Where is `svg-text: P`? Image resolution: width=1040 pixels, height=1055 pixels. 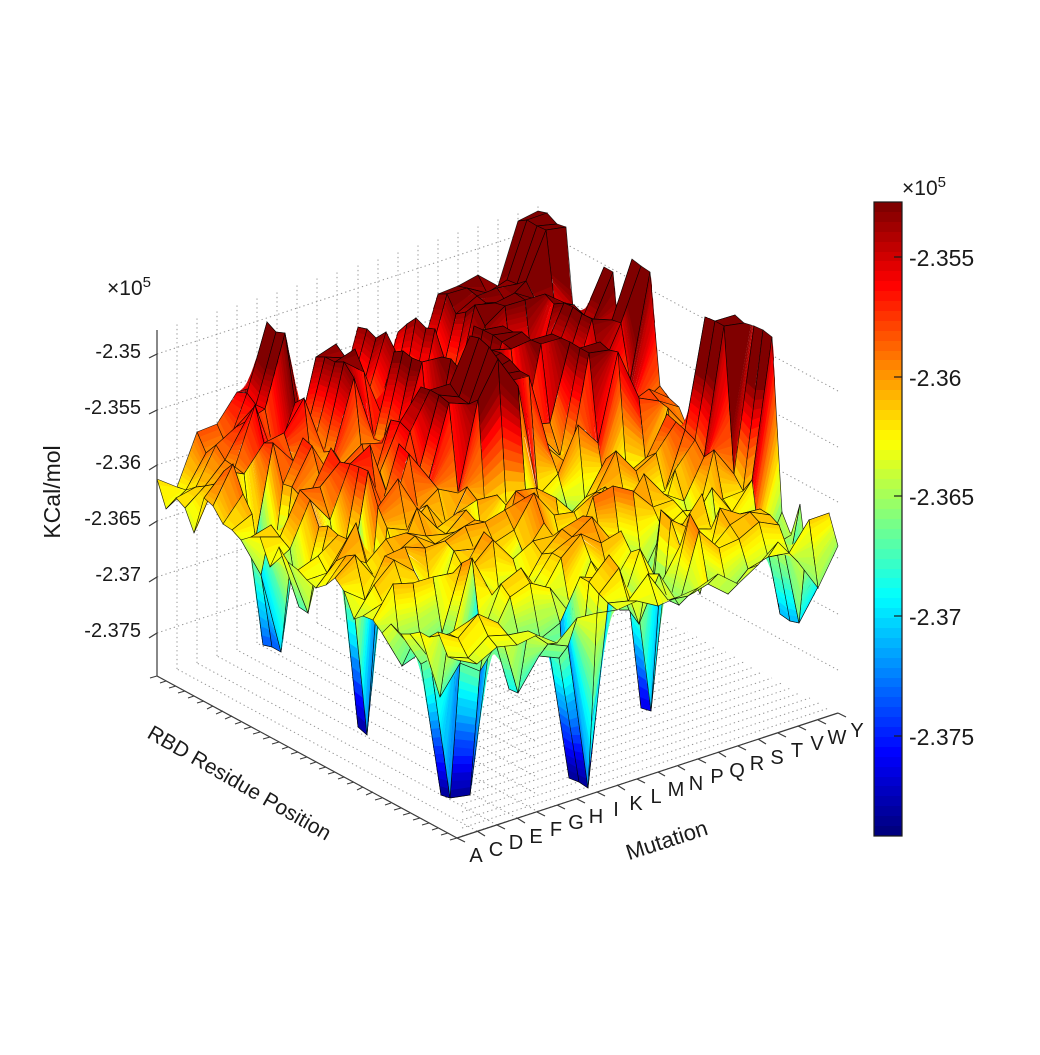 svg-text: P is located at coordinates (716, 777).